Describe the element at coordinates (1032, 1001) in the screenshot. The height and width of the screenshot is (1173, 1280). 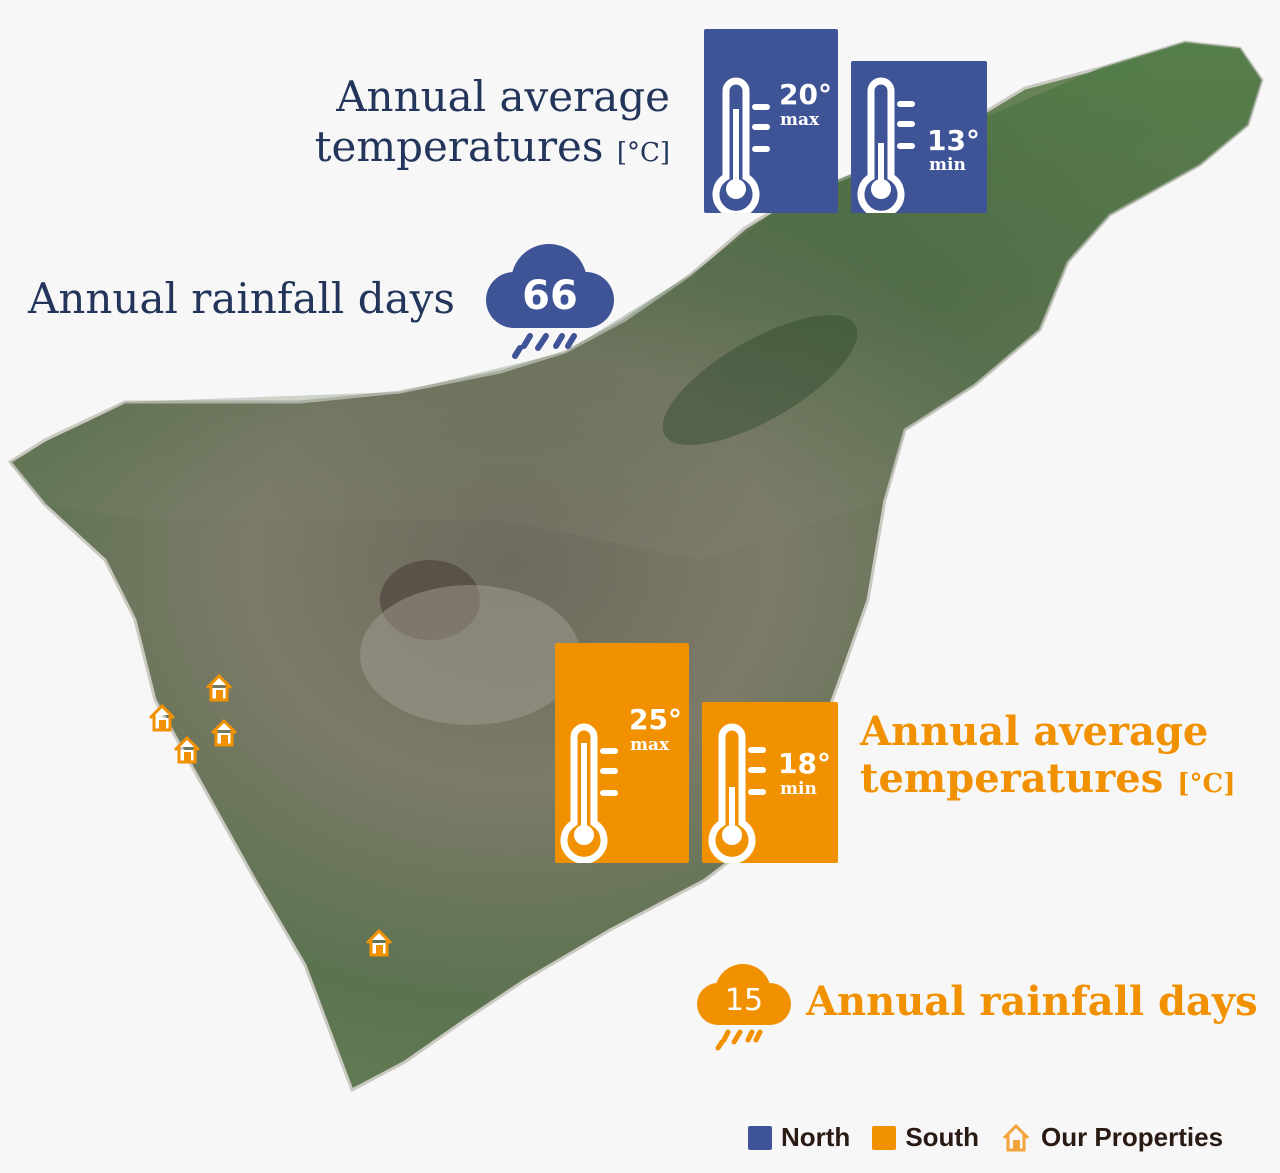
I see `south-rainfall-heading: Annual rainfall days` at that location.